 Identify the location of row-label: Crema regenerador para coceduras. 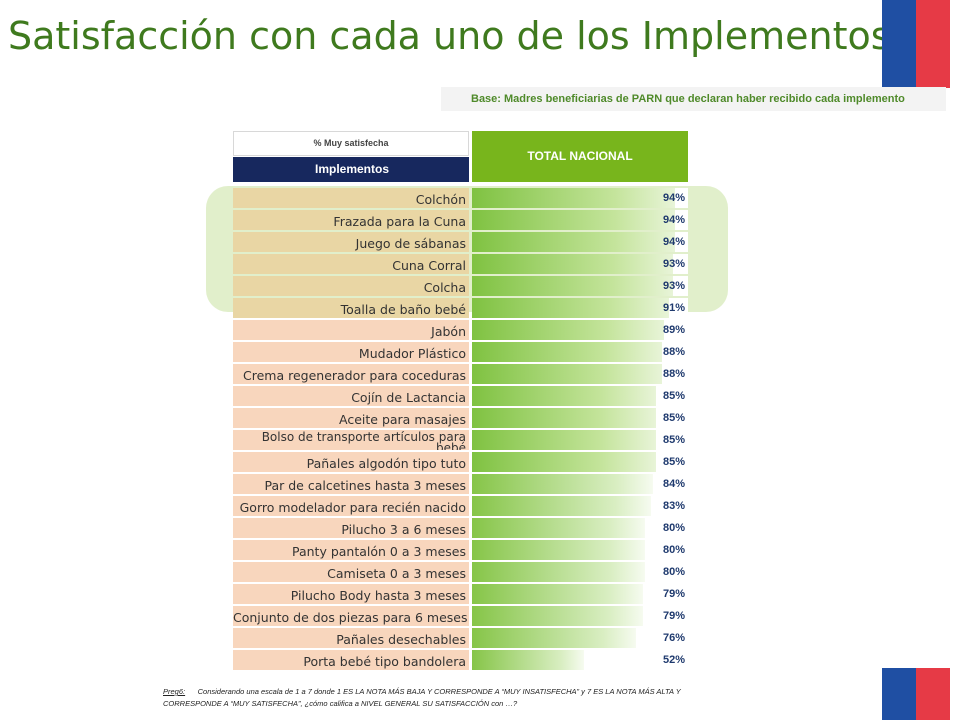
(351, 374).